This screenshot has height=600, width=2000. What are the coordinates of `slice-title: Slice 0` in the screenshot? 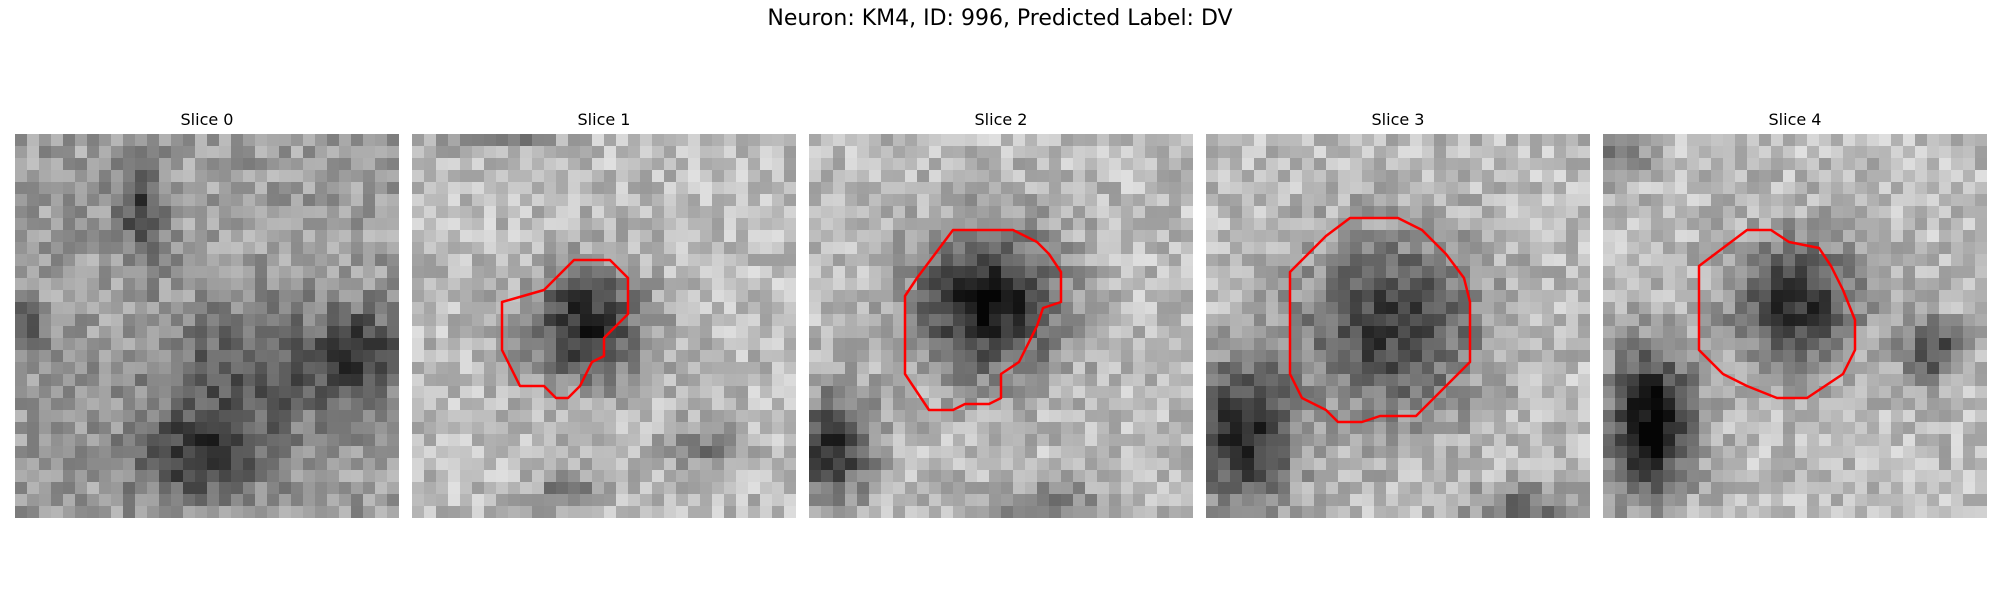 It's located at (207, 119).